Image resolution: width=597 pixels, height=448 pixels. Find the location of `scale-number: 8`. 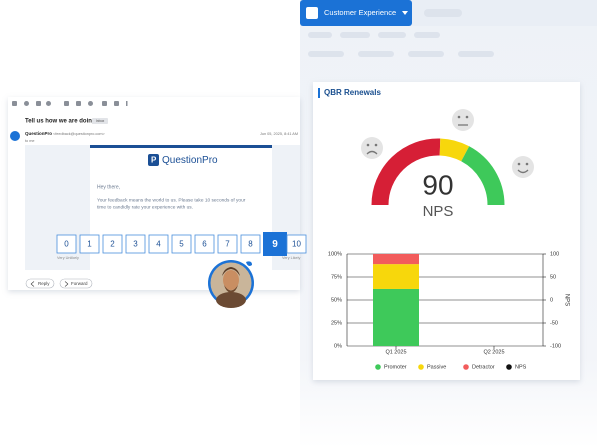

scale-number: 8 is located at coordinates (250, 244).